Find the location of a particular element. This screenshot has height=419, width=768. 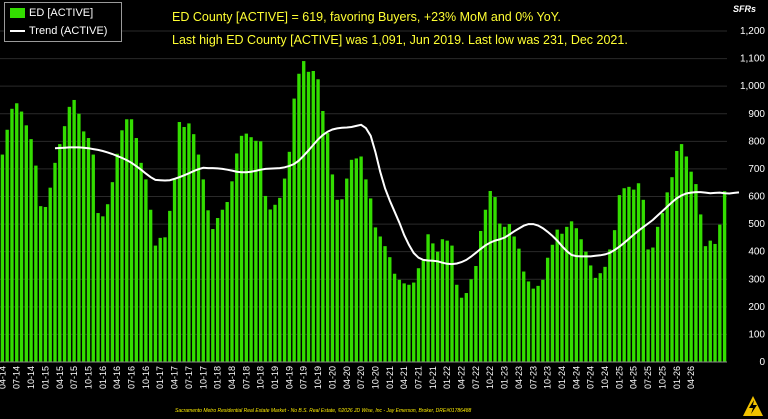

legend: ED [ACTIVE] Trend (ACTIVE) is located at coordinates (63, 22).